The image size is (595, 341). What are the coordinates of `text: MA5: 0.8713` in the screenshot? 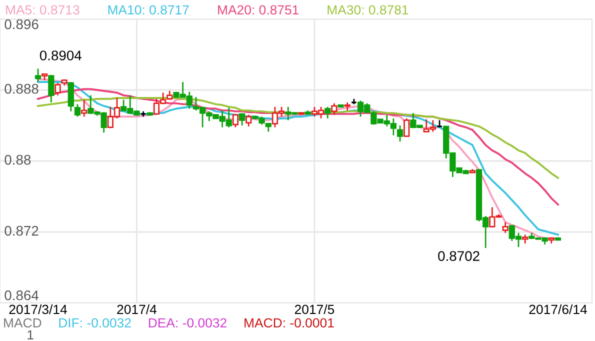 It's located at (43, 10).